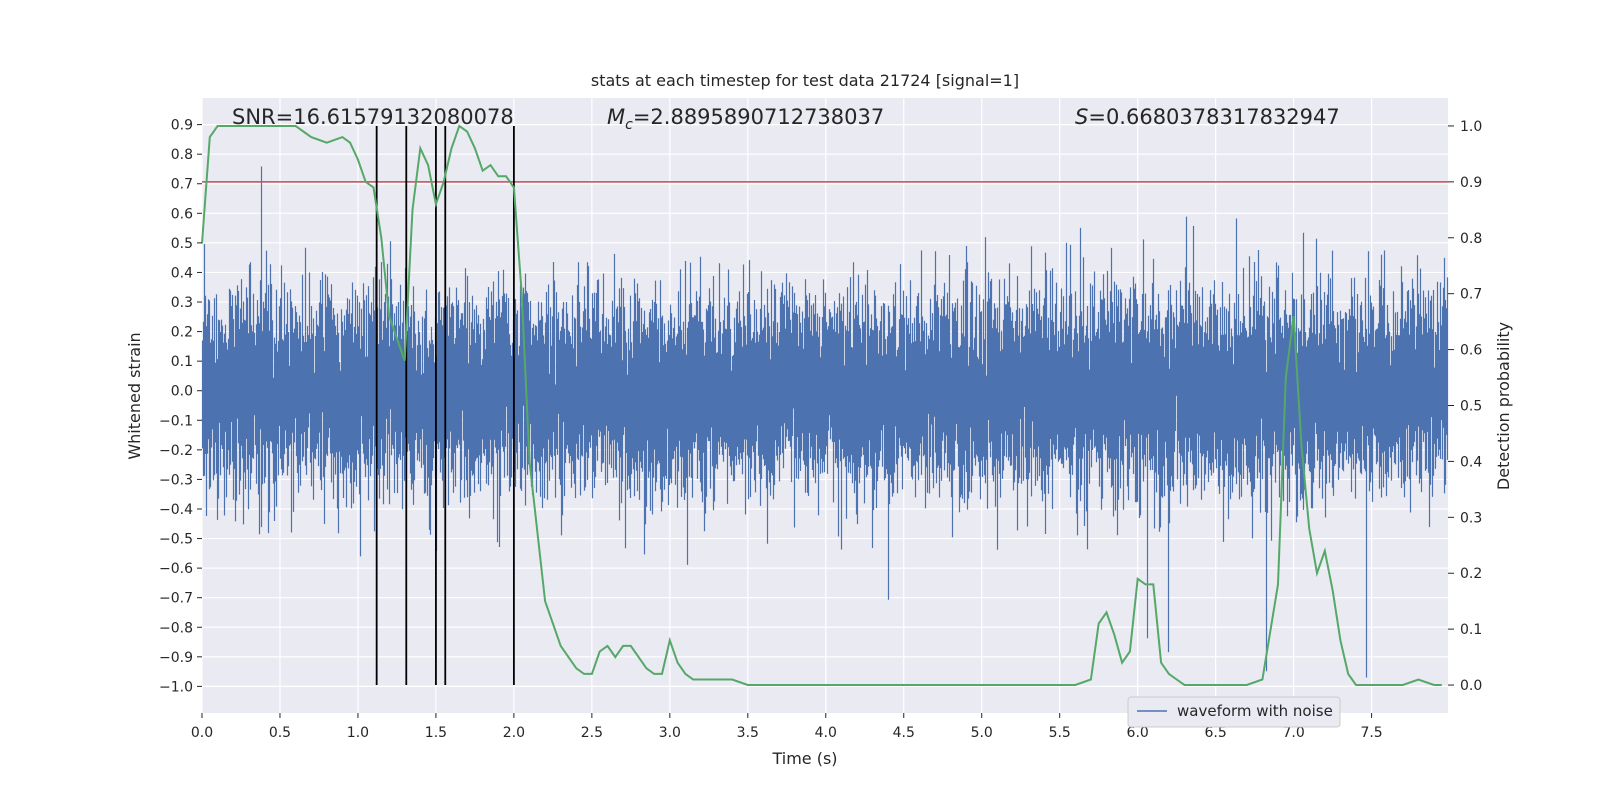  I want to click on x-tick-label: 3.0, so click(670, 733).